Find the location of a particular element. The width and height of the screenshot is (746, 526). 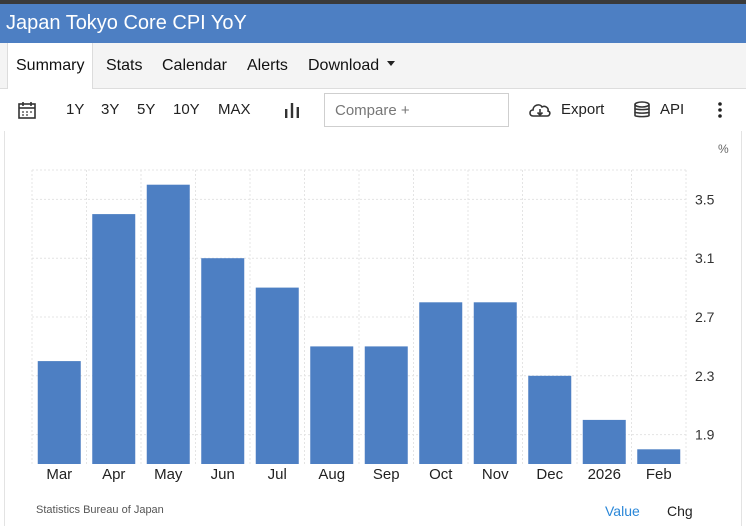

unit-label: % is located at coordinates (723, 149).